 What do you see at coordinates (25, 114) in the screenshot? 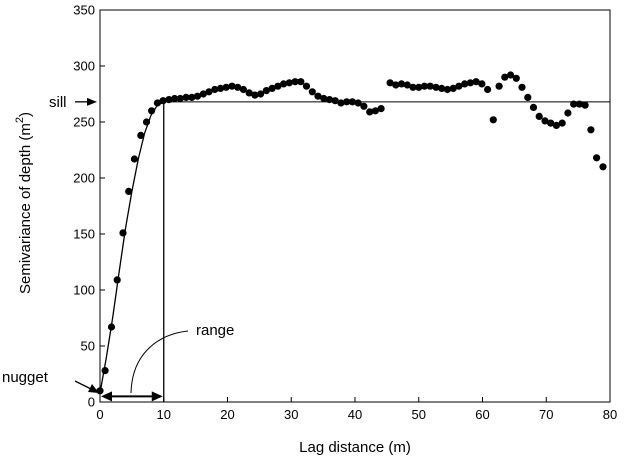
I see `y-axis-label-close: )` at bounding box center [25, 114].